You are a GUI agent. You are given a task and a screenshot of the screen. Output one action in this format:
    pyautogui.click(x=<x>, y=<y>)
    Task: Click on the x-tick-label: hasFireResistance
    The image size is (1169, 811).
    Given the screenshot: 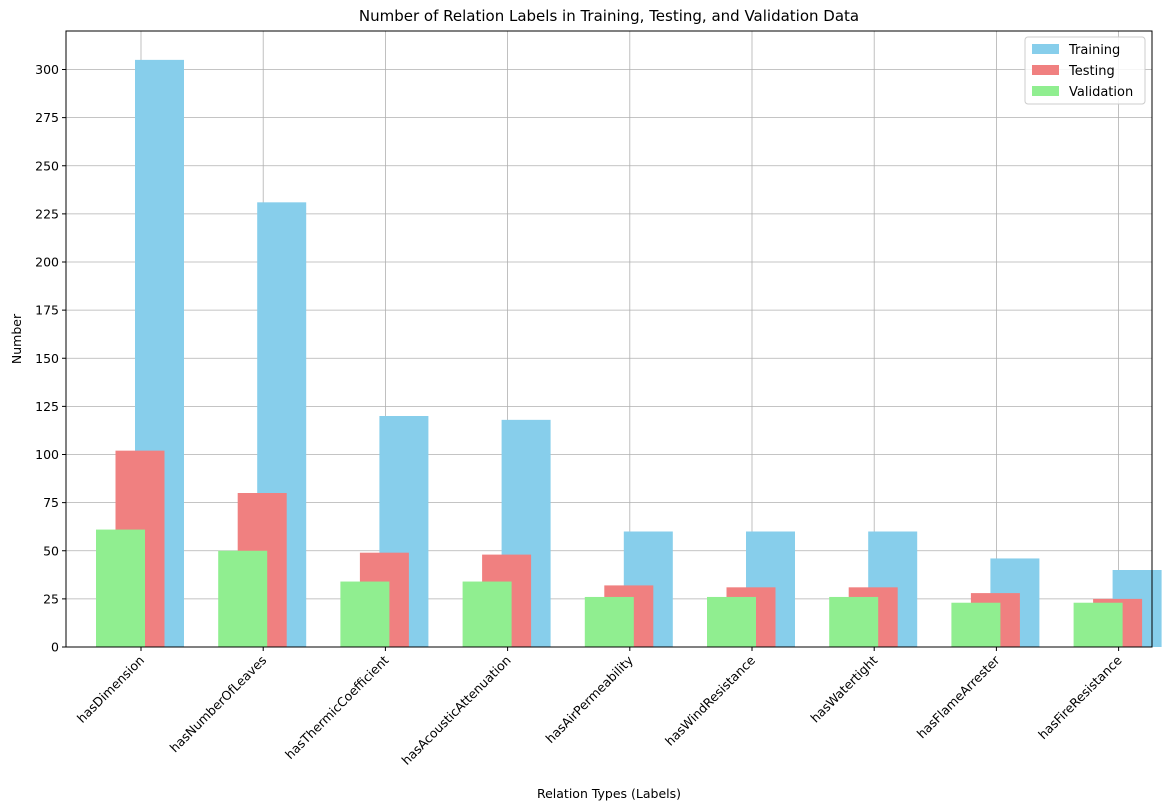 What is the action you would take?
    pyautogui.click(x=1080, y=697)
    